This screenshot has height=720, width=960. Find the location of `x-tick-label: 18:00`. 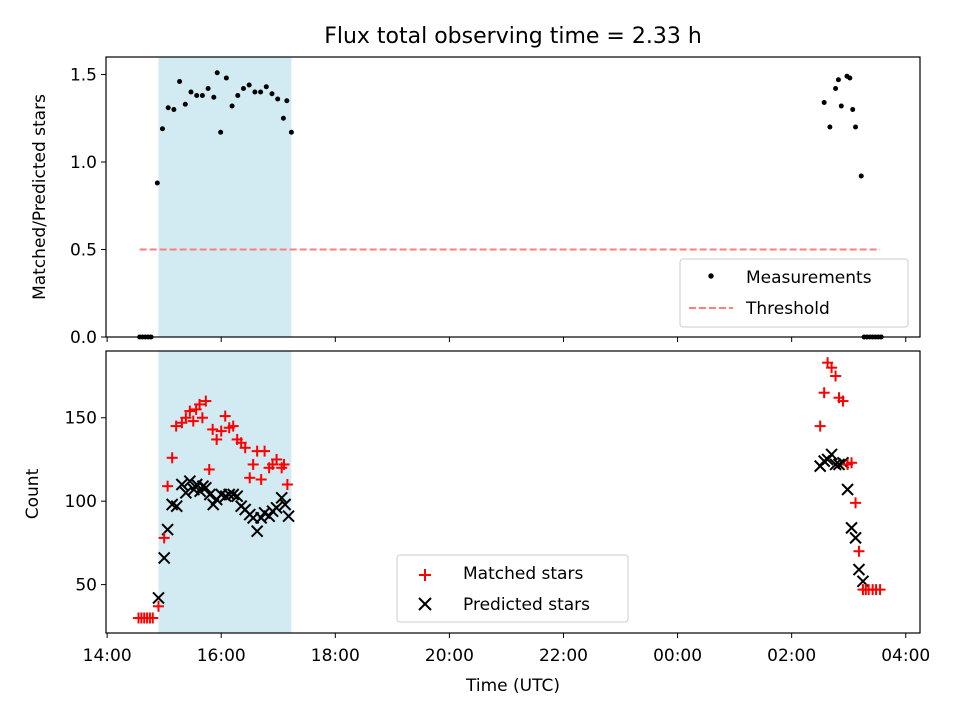

x-tick-label: 18:00 is located at coordinates (335, 656).